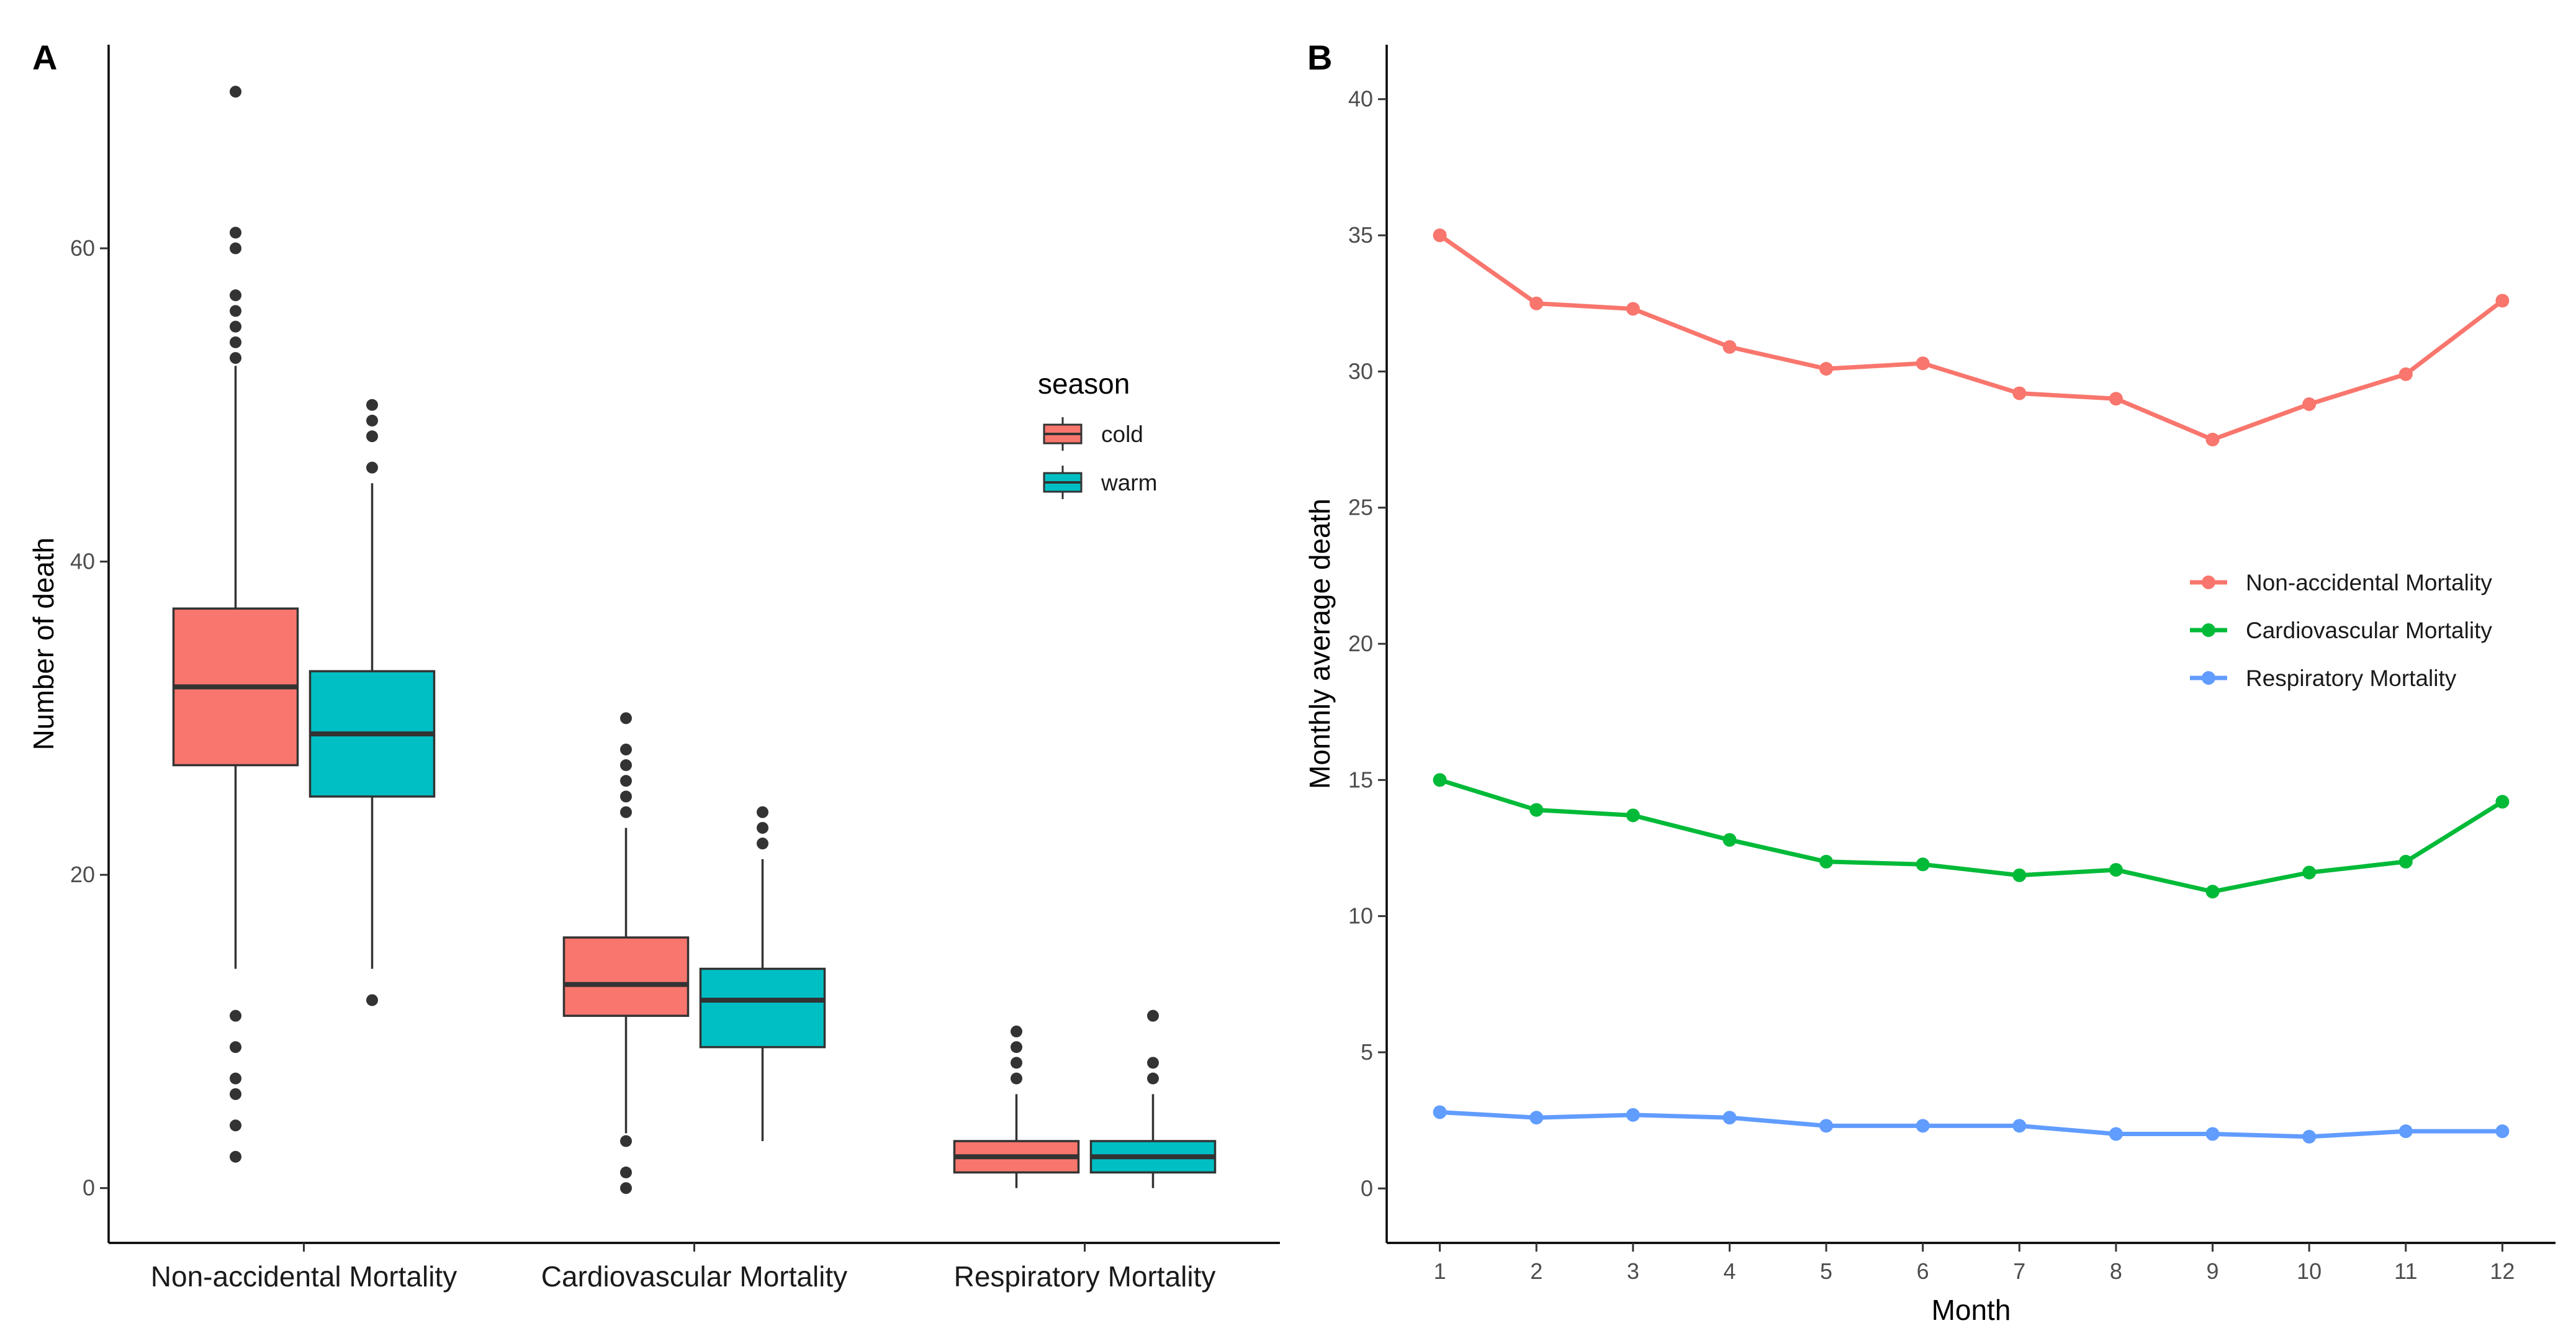 The height and width of the screenshot is (1341, 2576). I want to click on panel-b-y-tick-label: 10, so click(1360, 916).